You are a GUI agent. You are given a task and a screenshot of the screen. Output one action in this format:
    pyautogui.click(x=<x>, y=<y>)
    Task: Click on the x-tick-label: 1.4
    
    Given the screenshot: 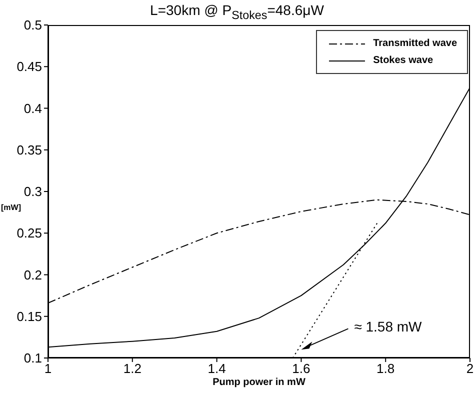 What is the action you would take?
    pyautogui.click(x=217, y=368)
    